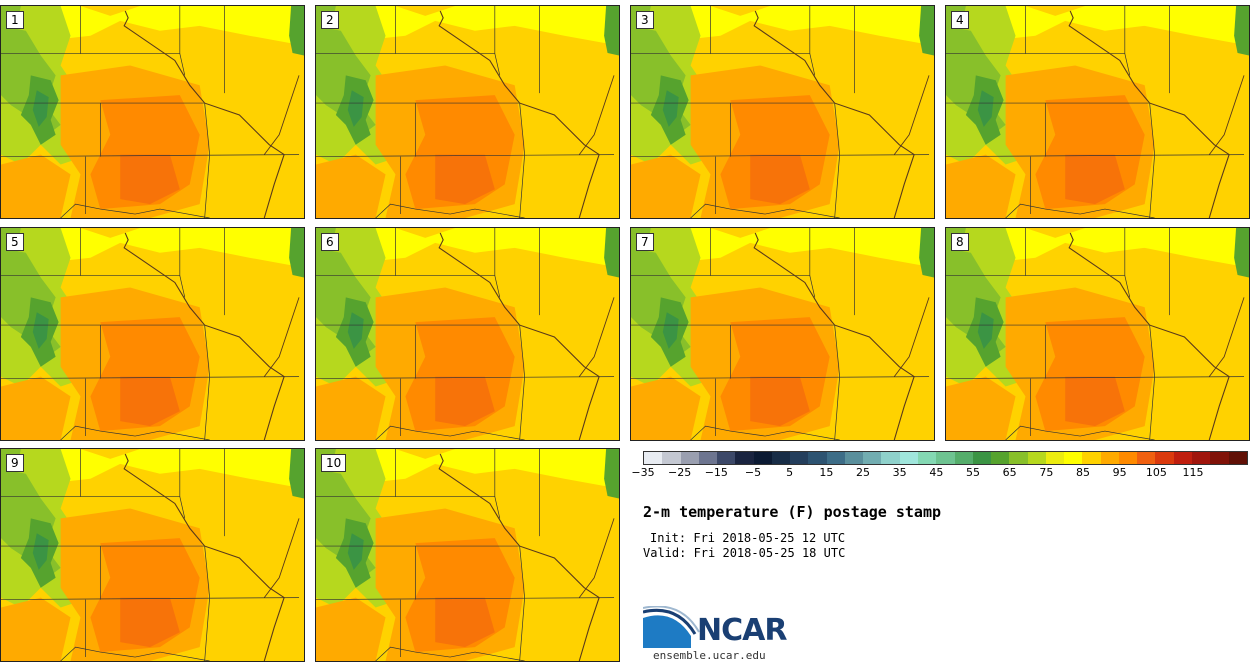 Image resolution: width=1260 pixels, height=663 pixels. I want to click on colorbar-tick-label: 105, so click(1156, 472).